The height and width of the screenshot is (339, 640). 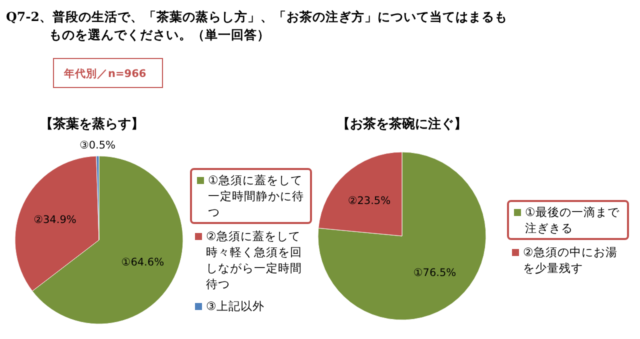 I want to click on legend-label: ①最後の一滴まで注ぎきる, so click(x=572, y=220).